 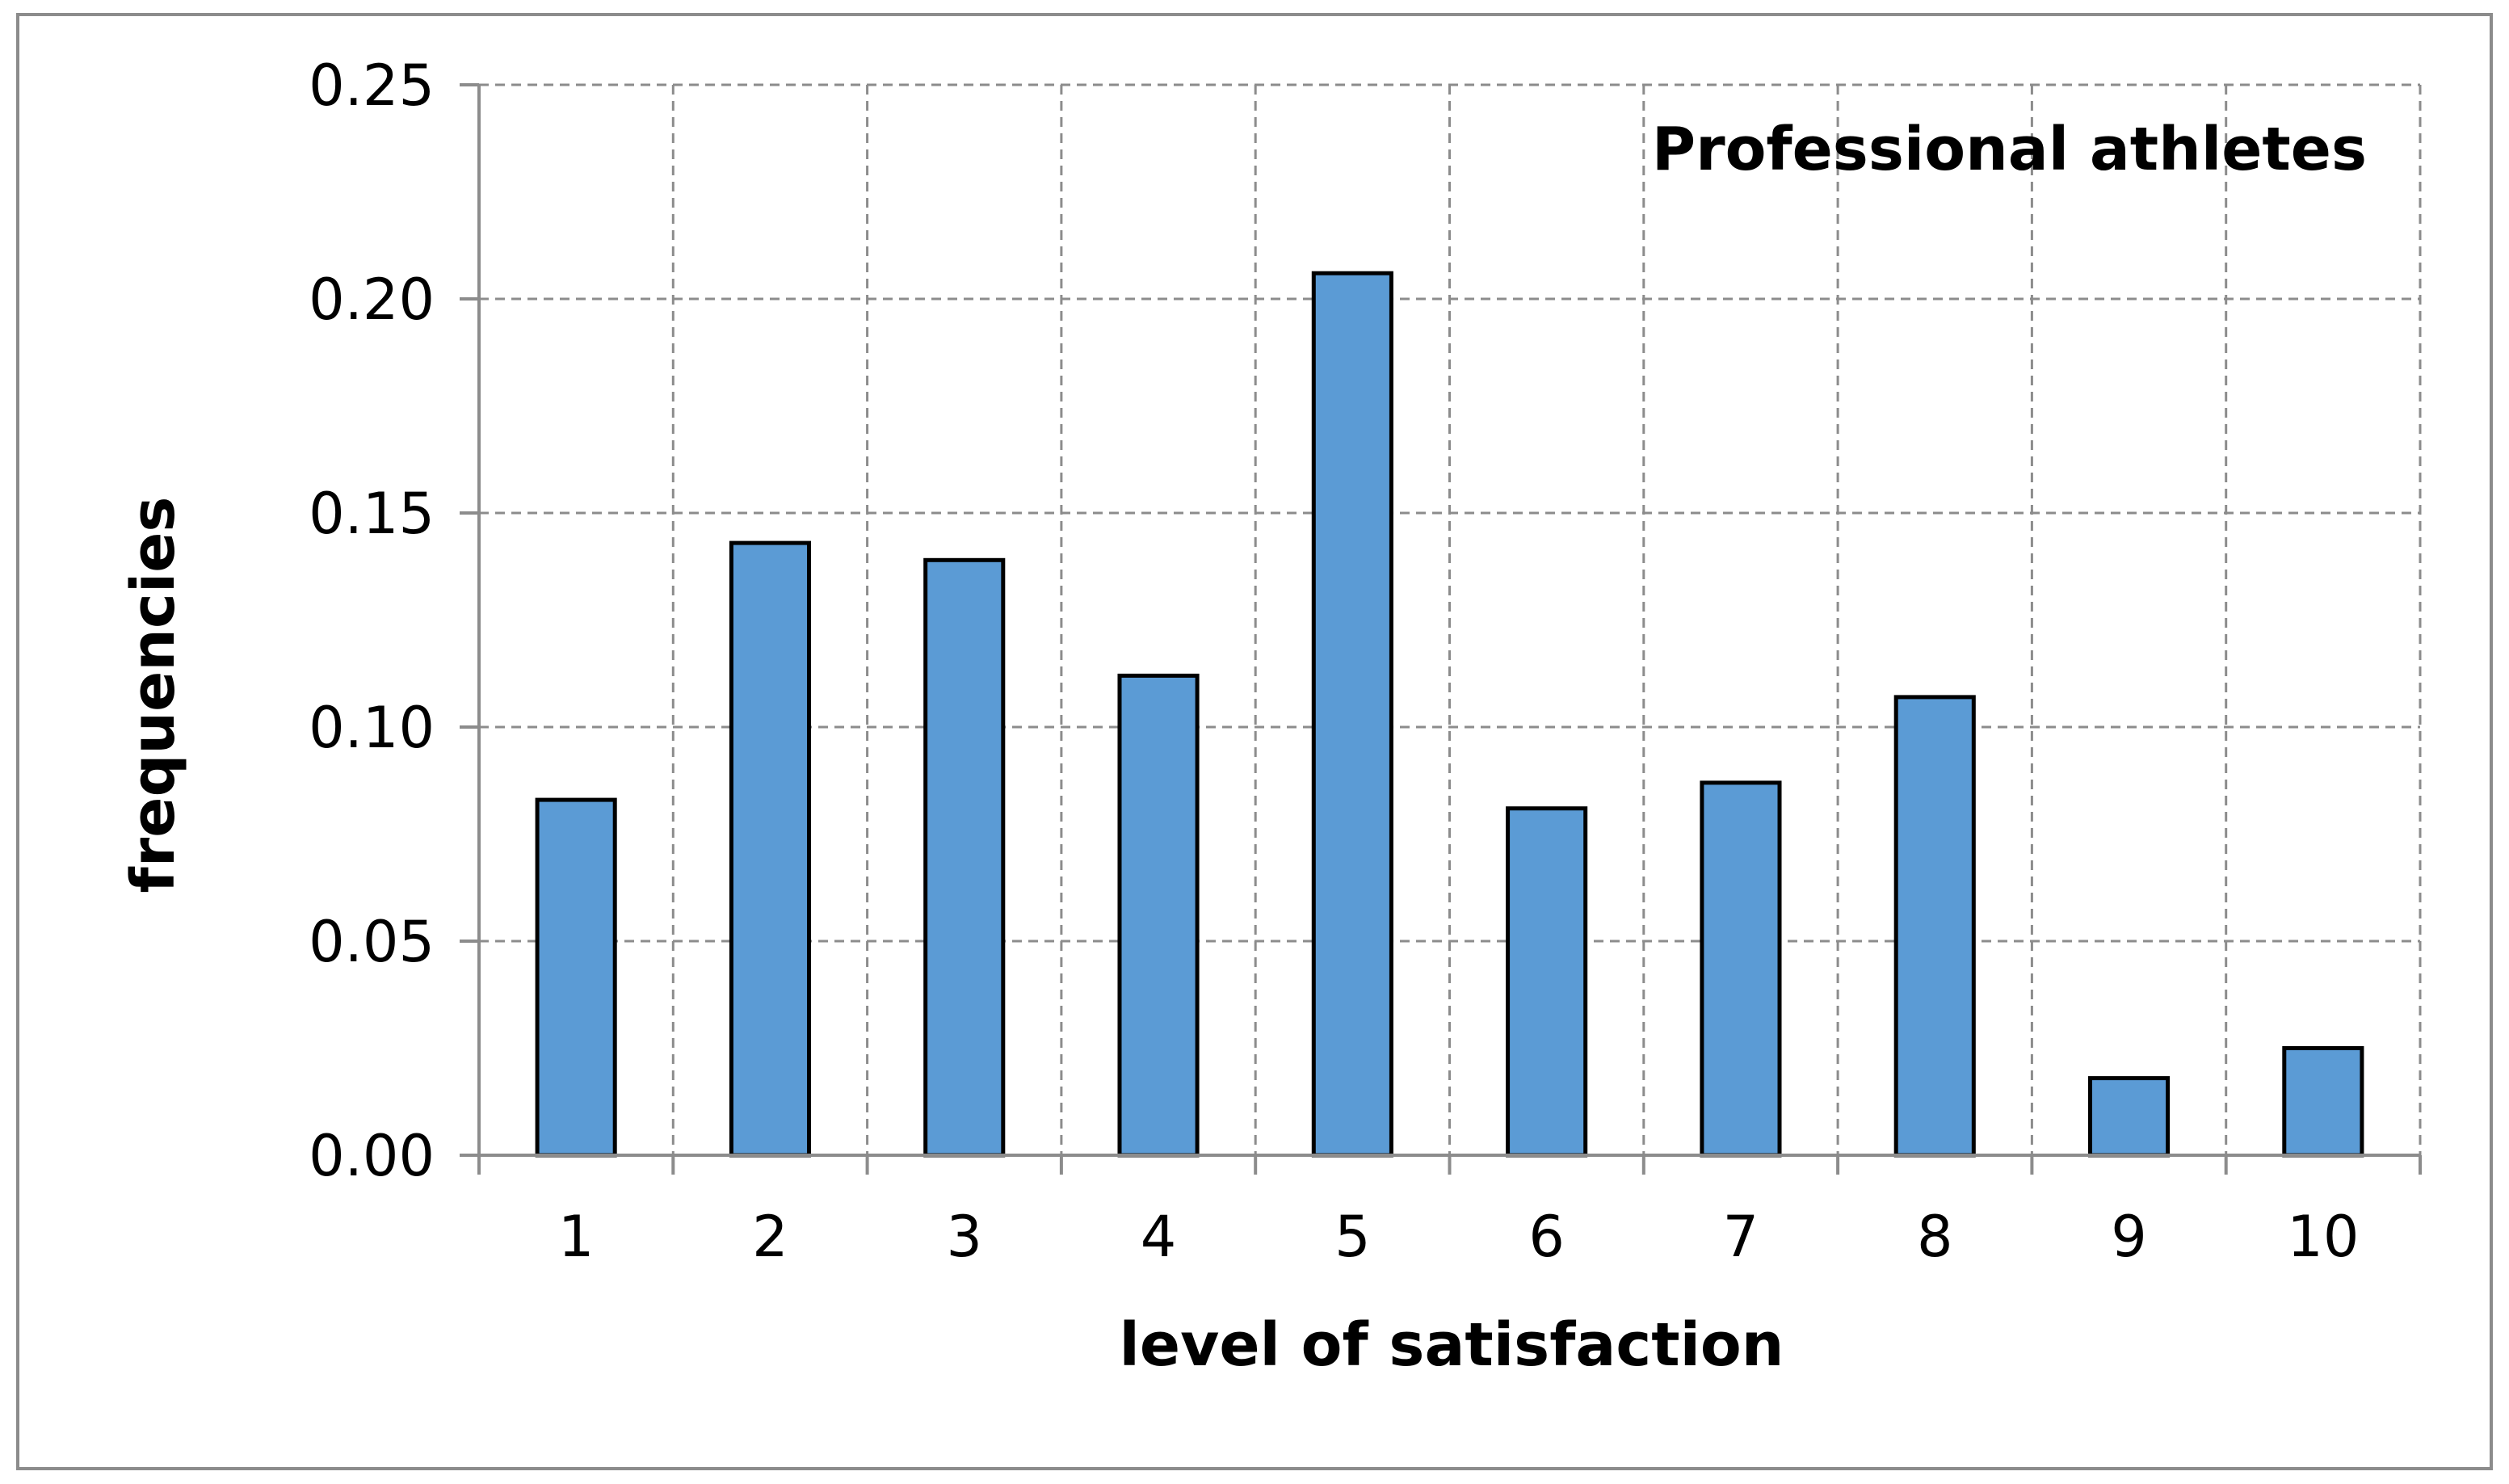 What do you see at coordinates (1741, 1237) in the screenshot?
I see `x-tick-label: 7` at bounding box center [1741, 1237].